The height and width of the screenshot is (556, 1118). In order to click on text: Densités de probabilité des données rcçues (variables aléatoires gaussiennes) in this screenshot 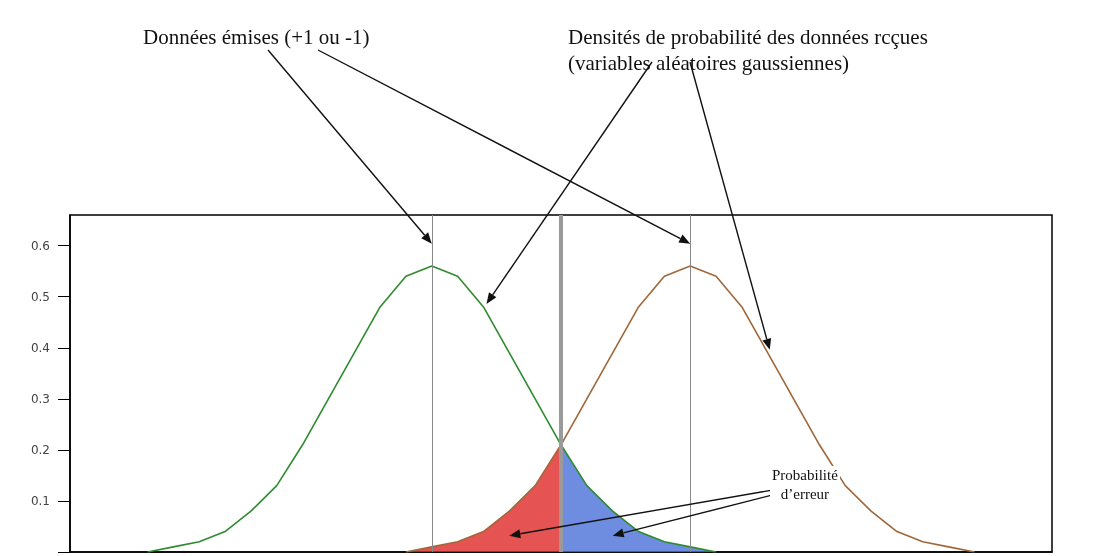, I will do `click(748, 50)`.